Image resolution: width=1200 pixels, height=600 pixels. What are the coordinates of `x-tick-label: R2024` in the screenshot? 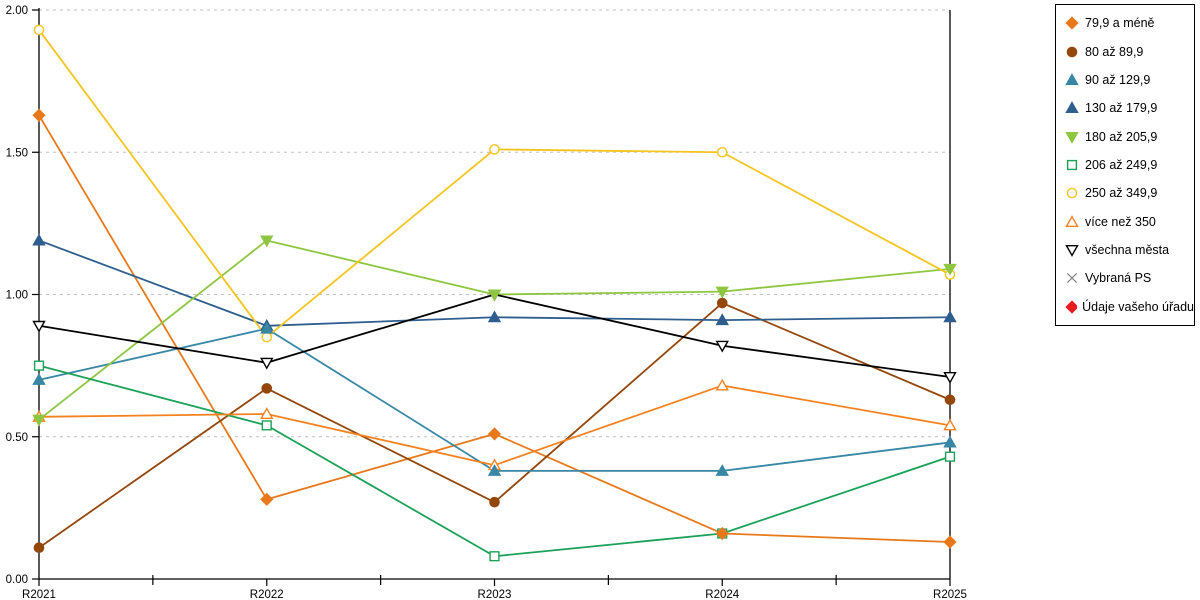 It's located at (722, 594).